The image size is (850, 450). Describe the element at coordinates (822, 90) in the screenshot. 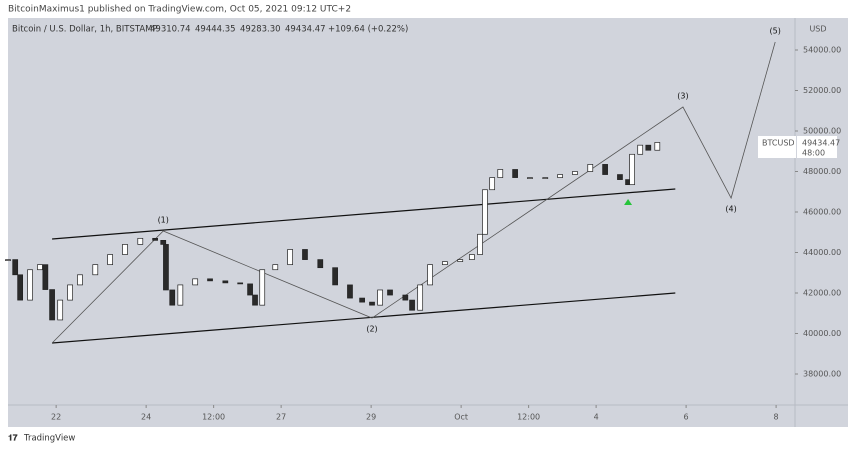

I see `y-tick-label: 52000.00` at that location.